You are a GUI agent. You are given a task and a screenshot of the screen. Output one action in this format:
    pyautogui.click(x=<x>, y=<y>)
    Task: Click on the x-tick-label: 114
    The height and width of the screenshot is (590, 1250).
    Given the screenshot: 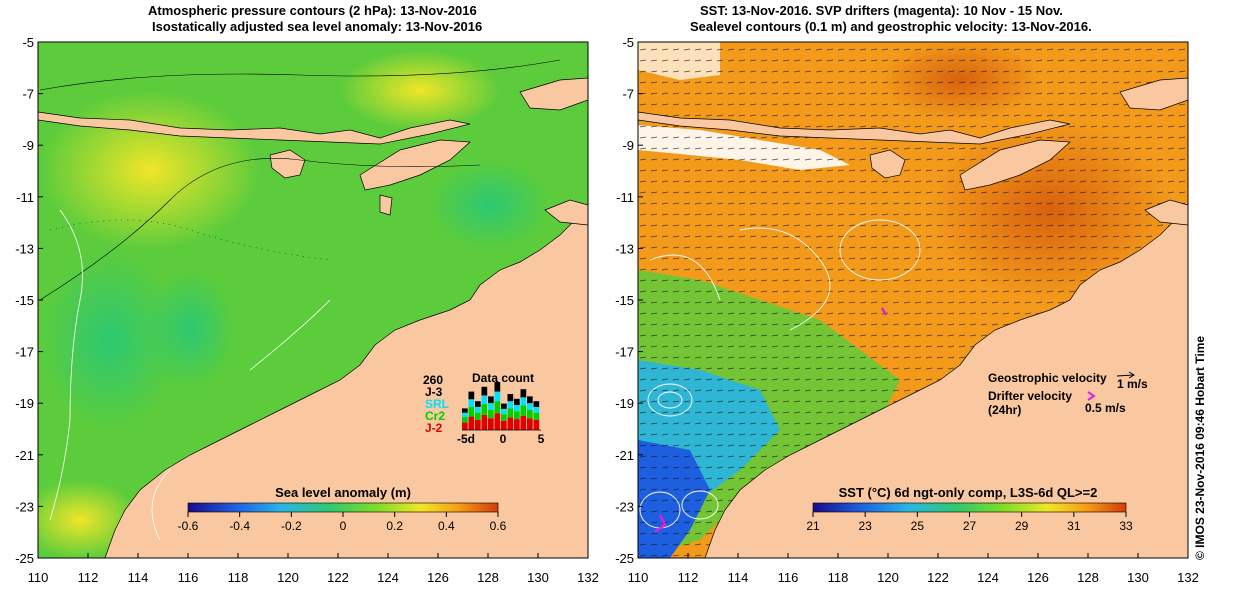 What is the action you would take?
    pyautogui.click(x=738, y=577)
    